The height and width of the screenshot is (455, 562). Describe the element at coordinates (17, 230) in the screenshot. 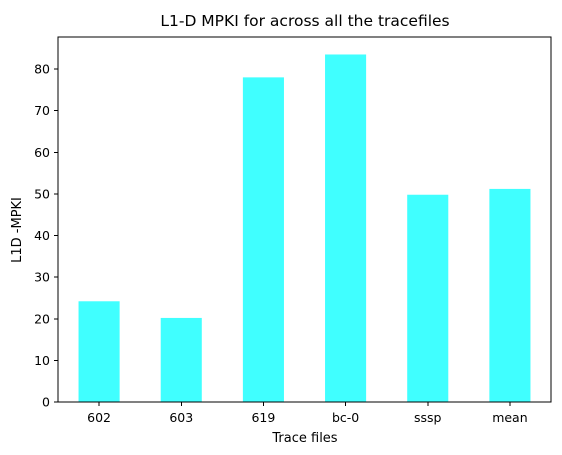

I see `y-axis-label: L1D -MPKI` at that location.